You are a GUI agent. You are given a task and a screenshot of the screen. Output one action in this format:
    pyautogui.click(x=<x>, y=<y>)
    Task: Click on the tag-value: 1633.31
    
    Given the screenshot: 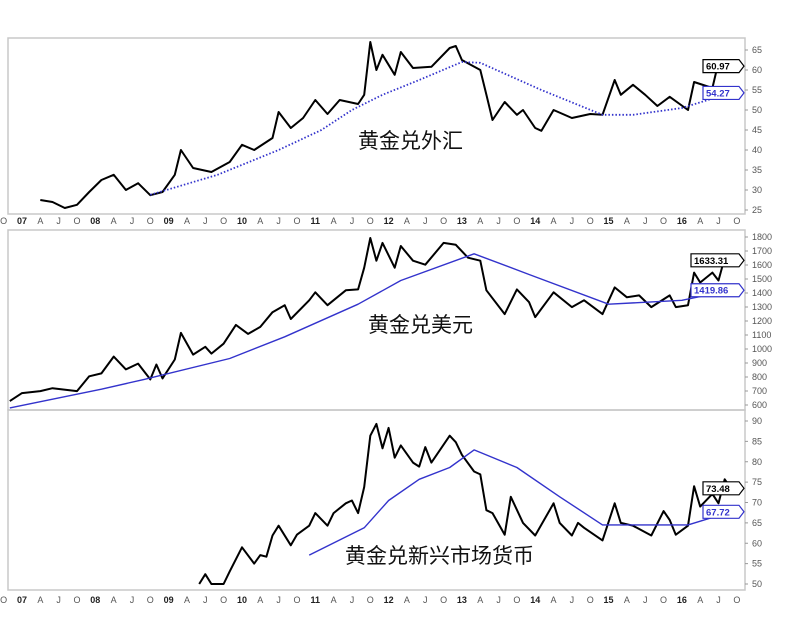 What is the action you would take?
    pyautogui.click(x=711, y=261)
    